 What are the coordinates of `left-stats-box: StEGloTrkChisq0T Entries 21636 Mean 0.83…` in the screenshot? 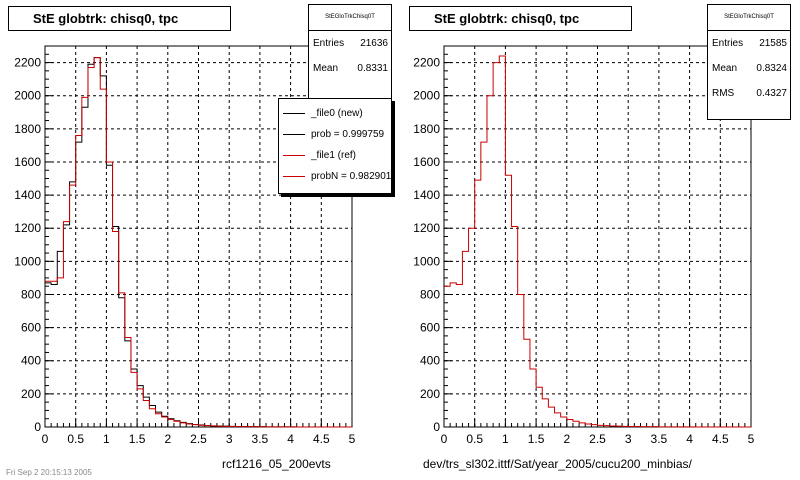 It's located at (350, 62).